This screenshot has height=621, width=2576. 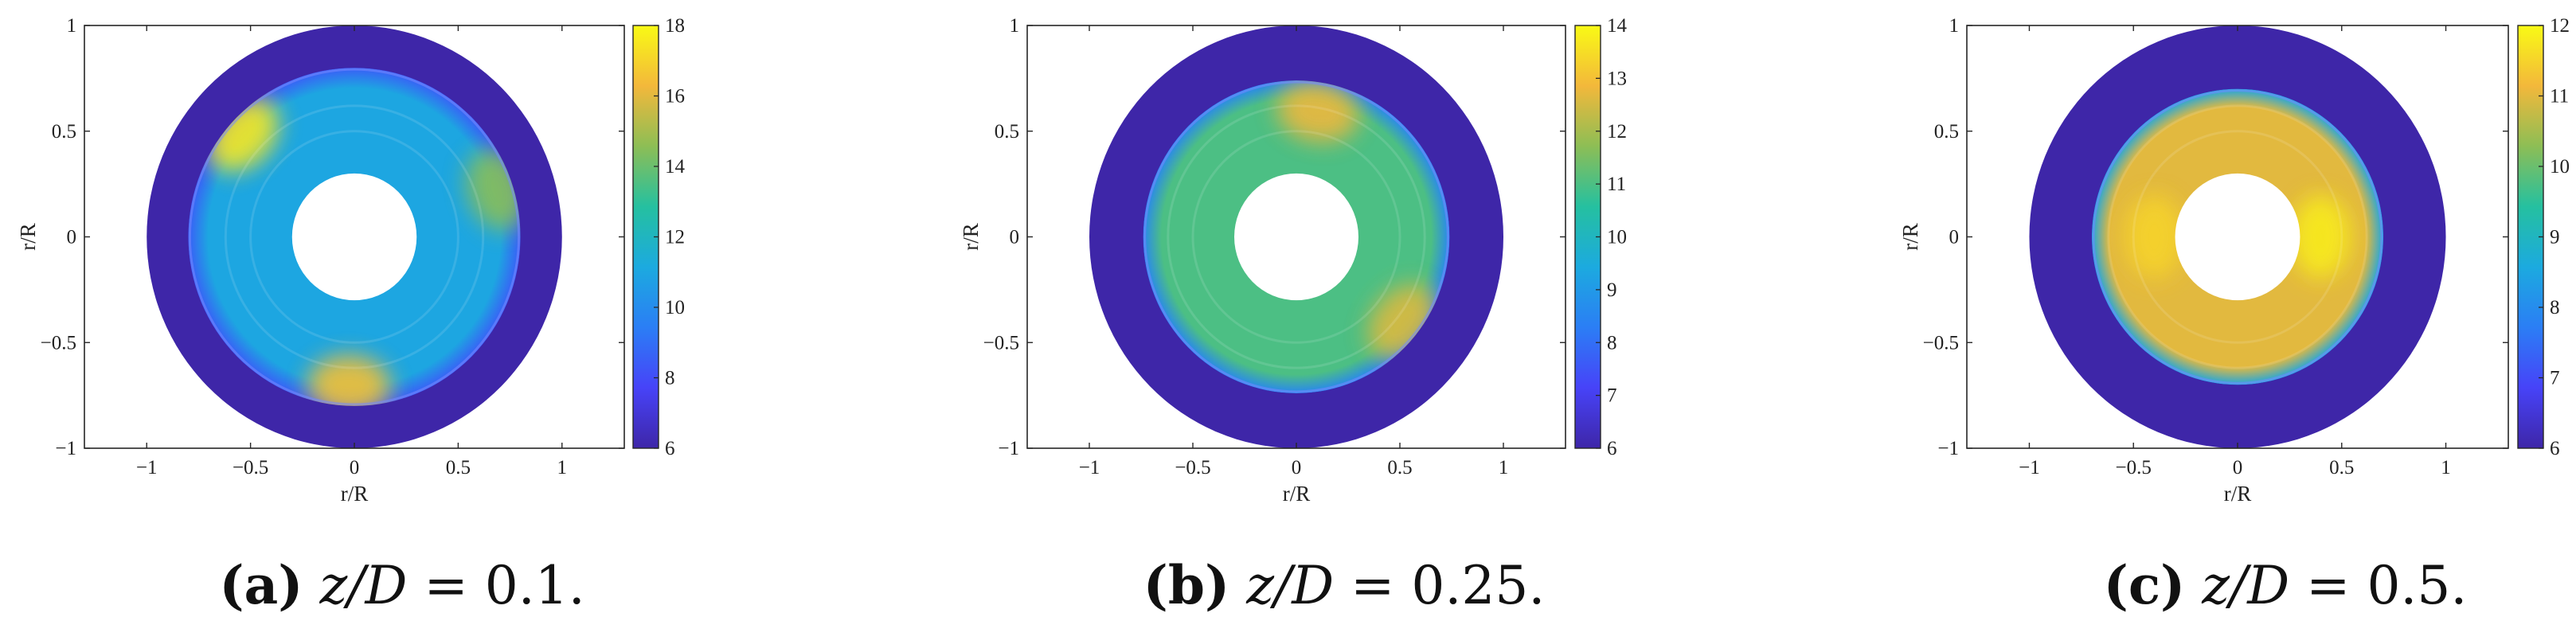 What do you see at coordinates (1478, 585) in the screenshot?
I see `caption-value: 0.25.` at bounding box center [1478, 585].